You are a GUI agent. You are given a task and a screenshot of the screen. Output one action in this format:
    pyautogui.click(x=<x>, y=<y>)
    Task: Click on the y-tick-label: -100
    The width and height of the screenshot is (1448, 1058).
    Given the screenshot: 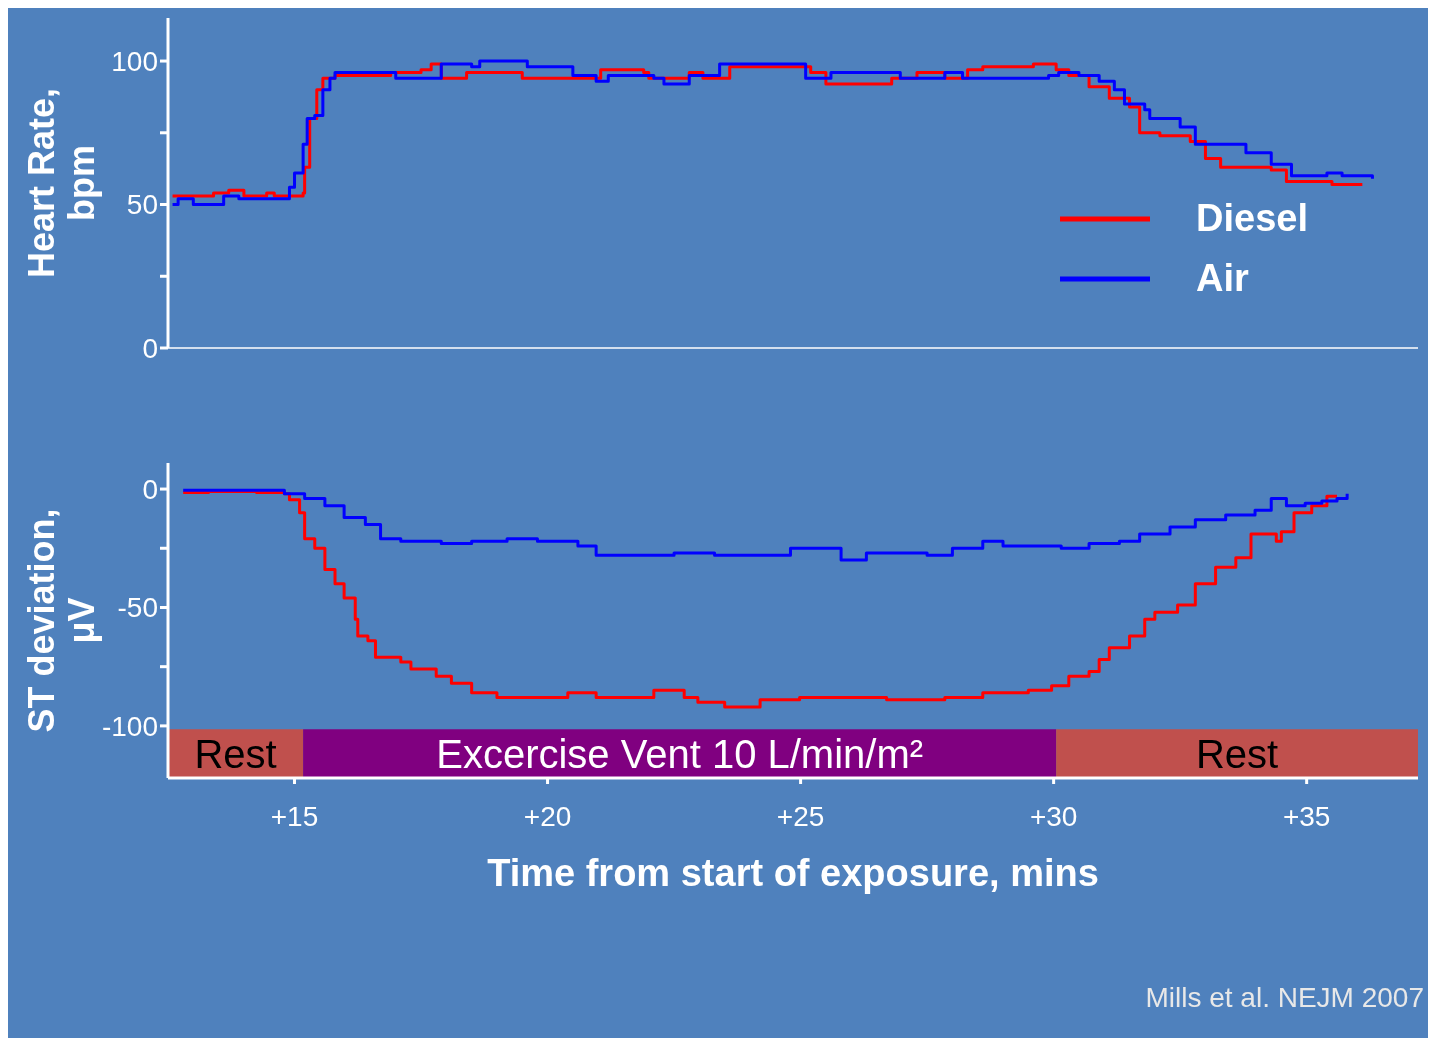 What is the action you would take?
    pyautogui.click(x=129, y=726)
    